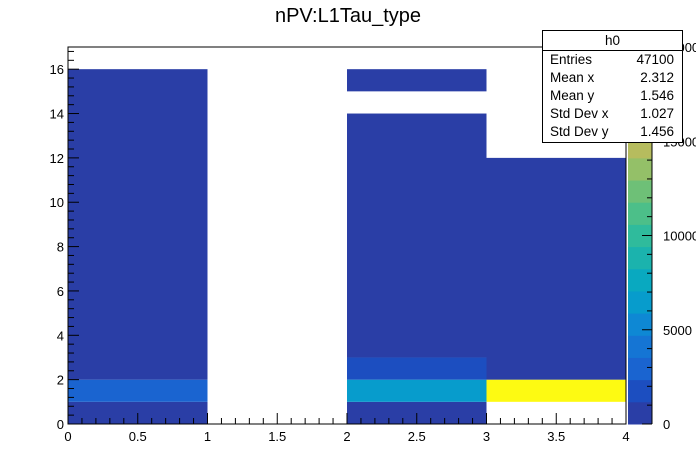  I want to click on x-tick-label: 3.5, so click(556, 436).